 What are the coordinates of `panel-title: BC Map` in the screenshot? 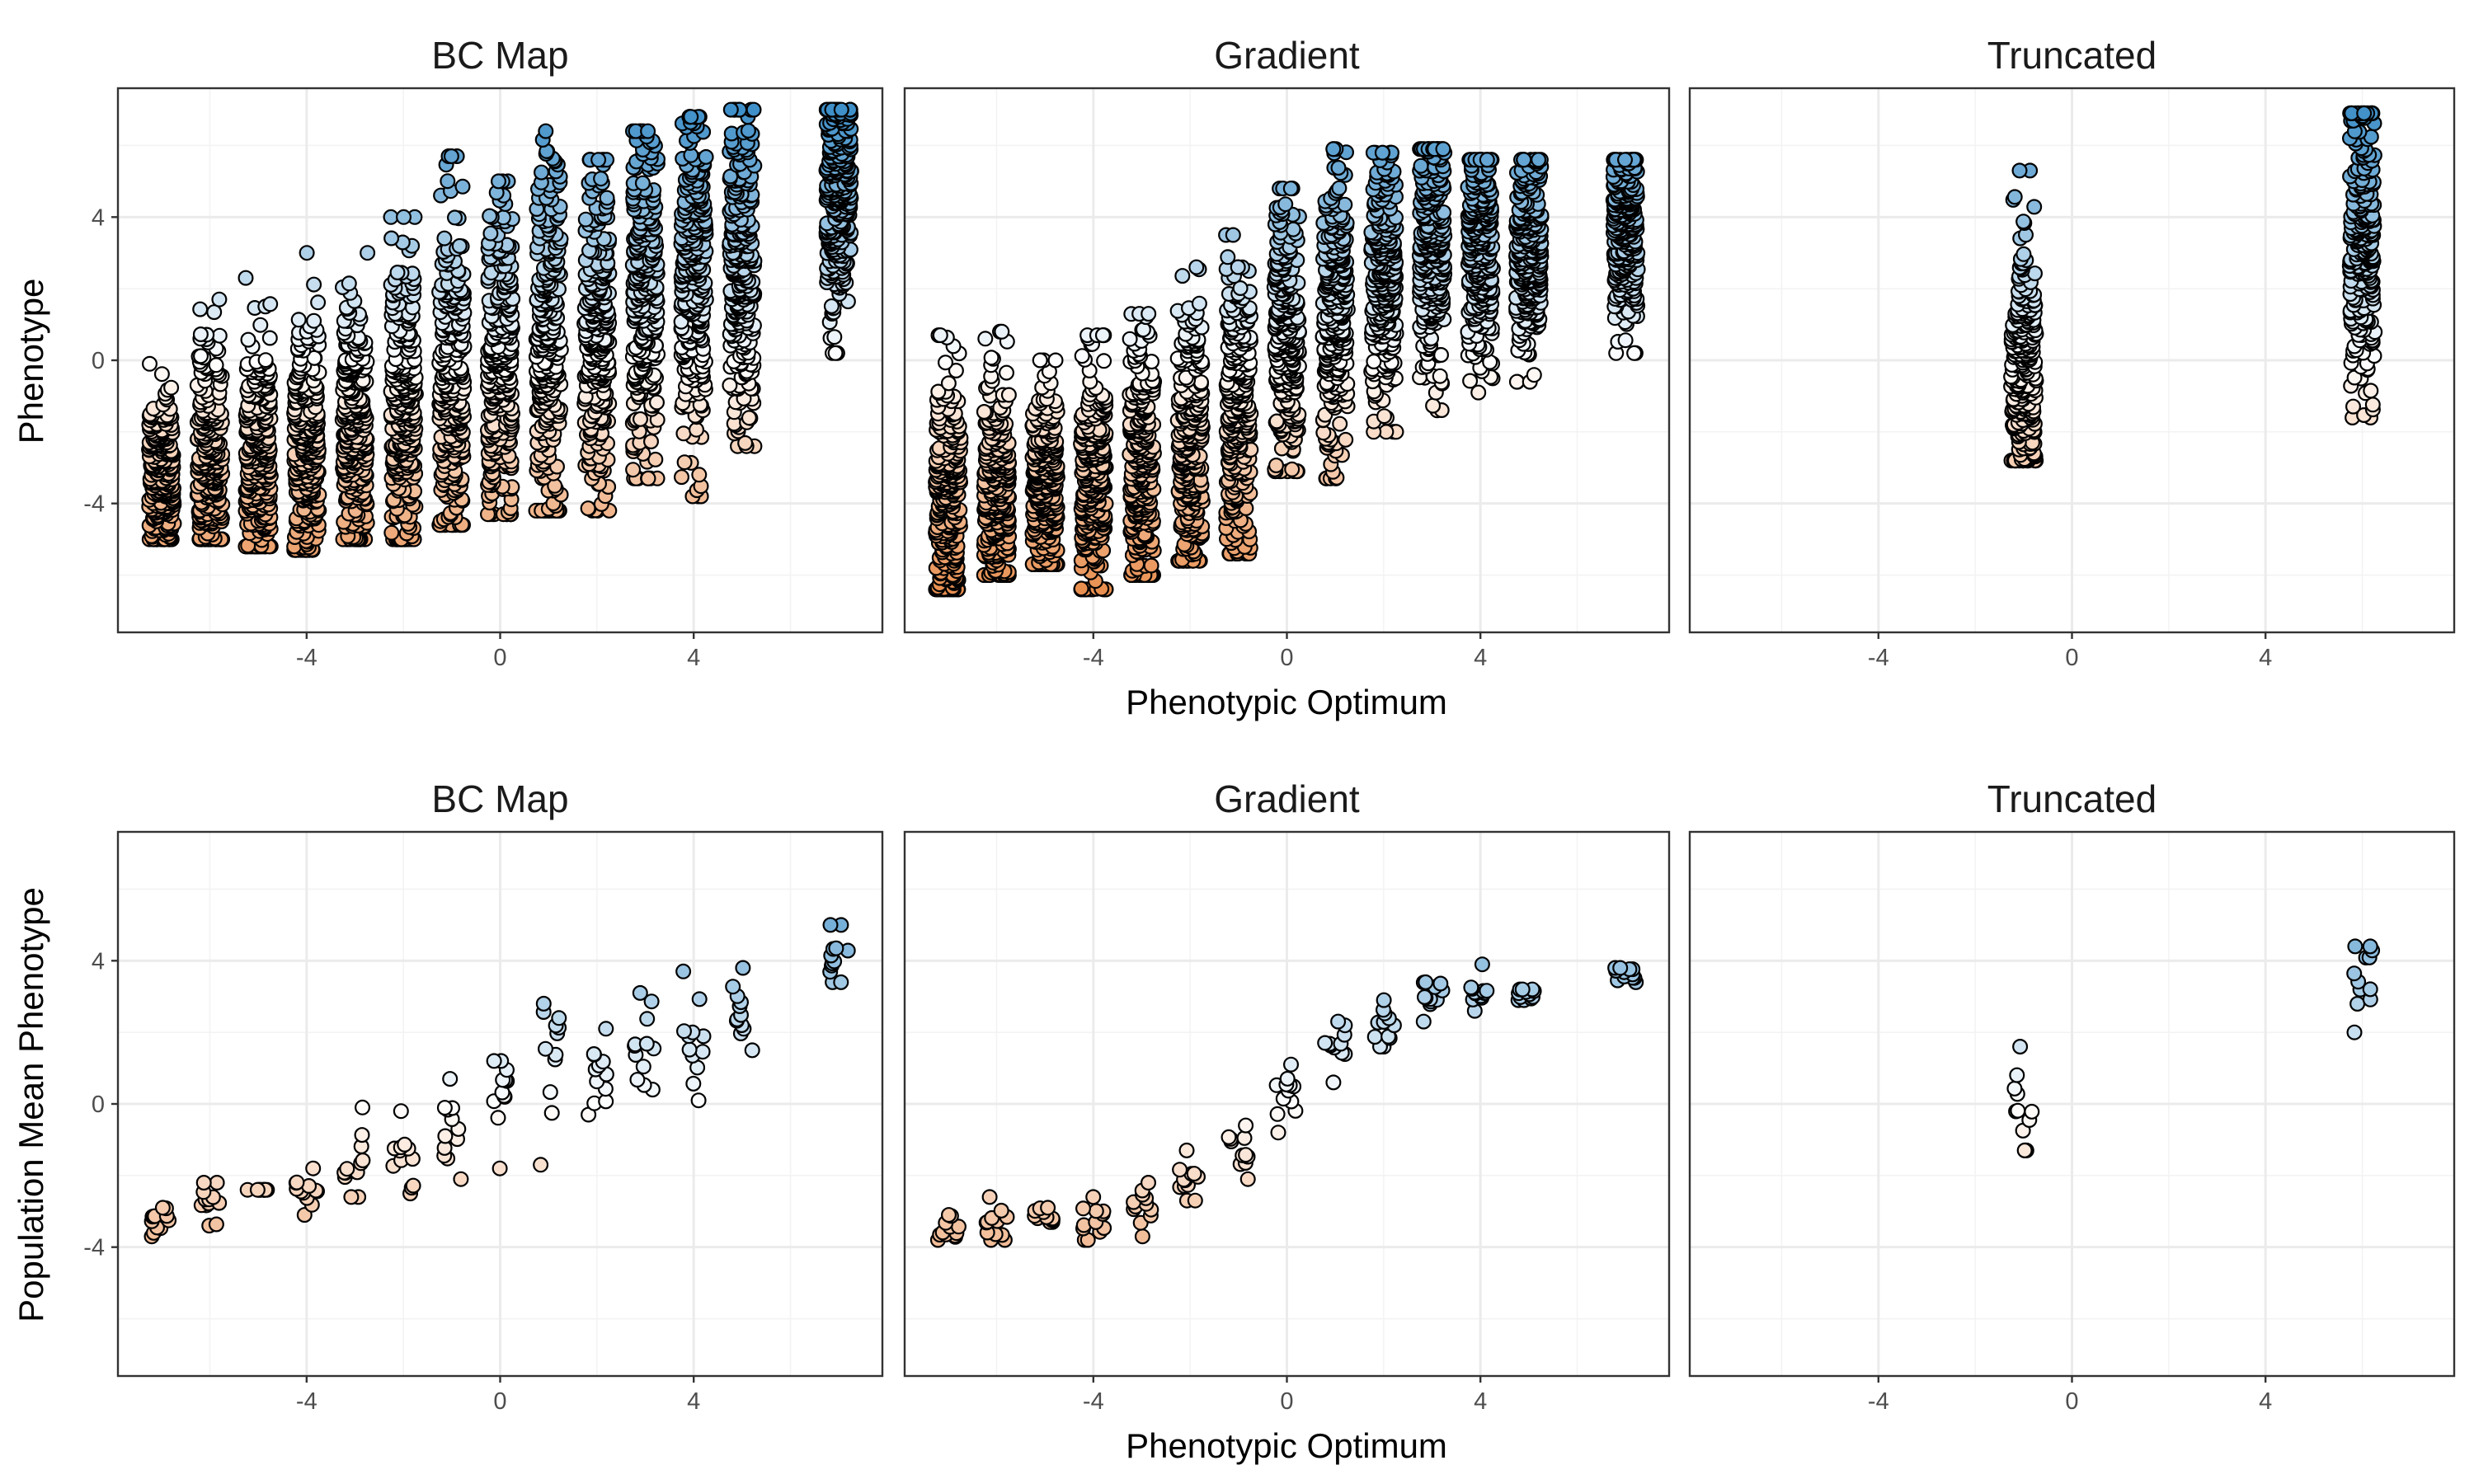 It's located at (499, 55).